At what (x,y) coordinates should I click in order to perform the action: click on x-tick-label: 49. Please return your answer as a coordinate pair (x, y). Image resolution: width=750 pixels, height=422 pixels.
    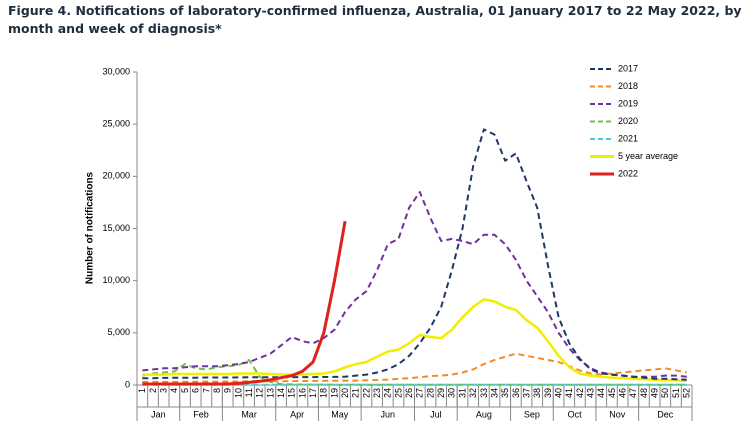
    Looking at the image, I should click on (655, 393).